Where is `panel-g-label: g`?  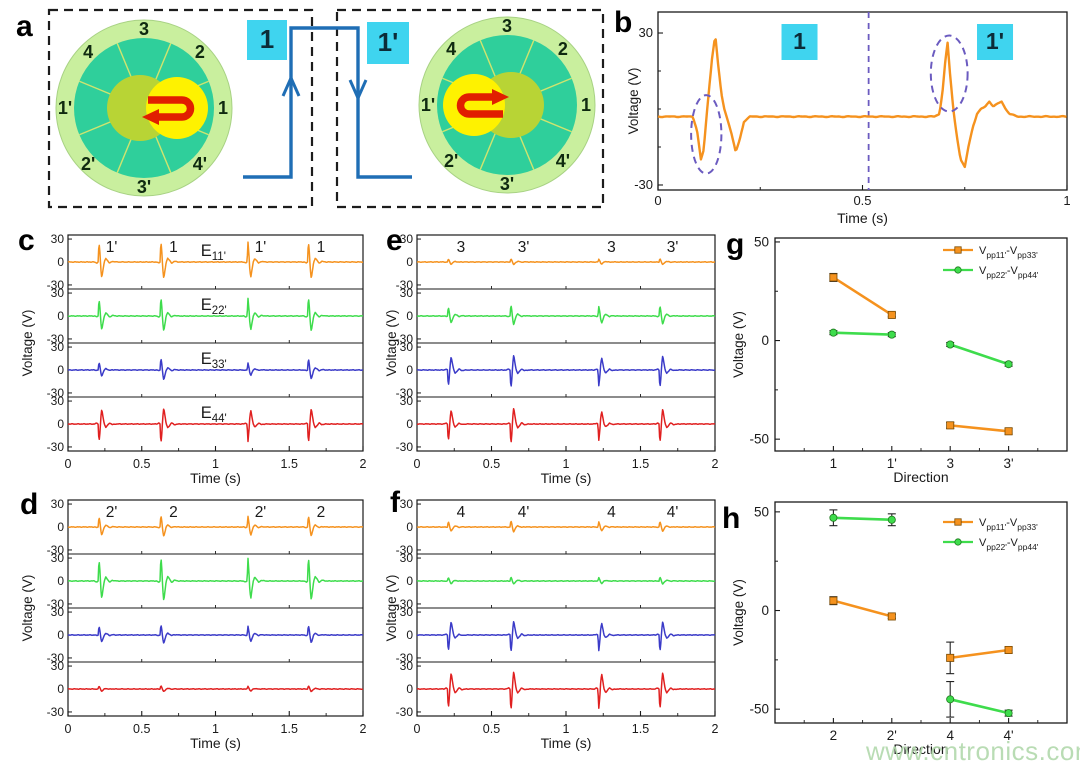 panel-g-label: g is located at coordinates (735, 244).